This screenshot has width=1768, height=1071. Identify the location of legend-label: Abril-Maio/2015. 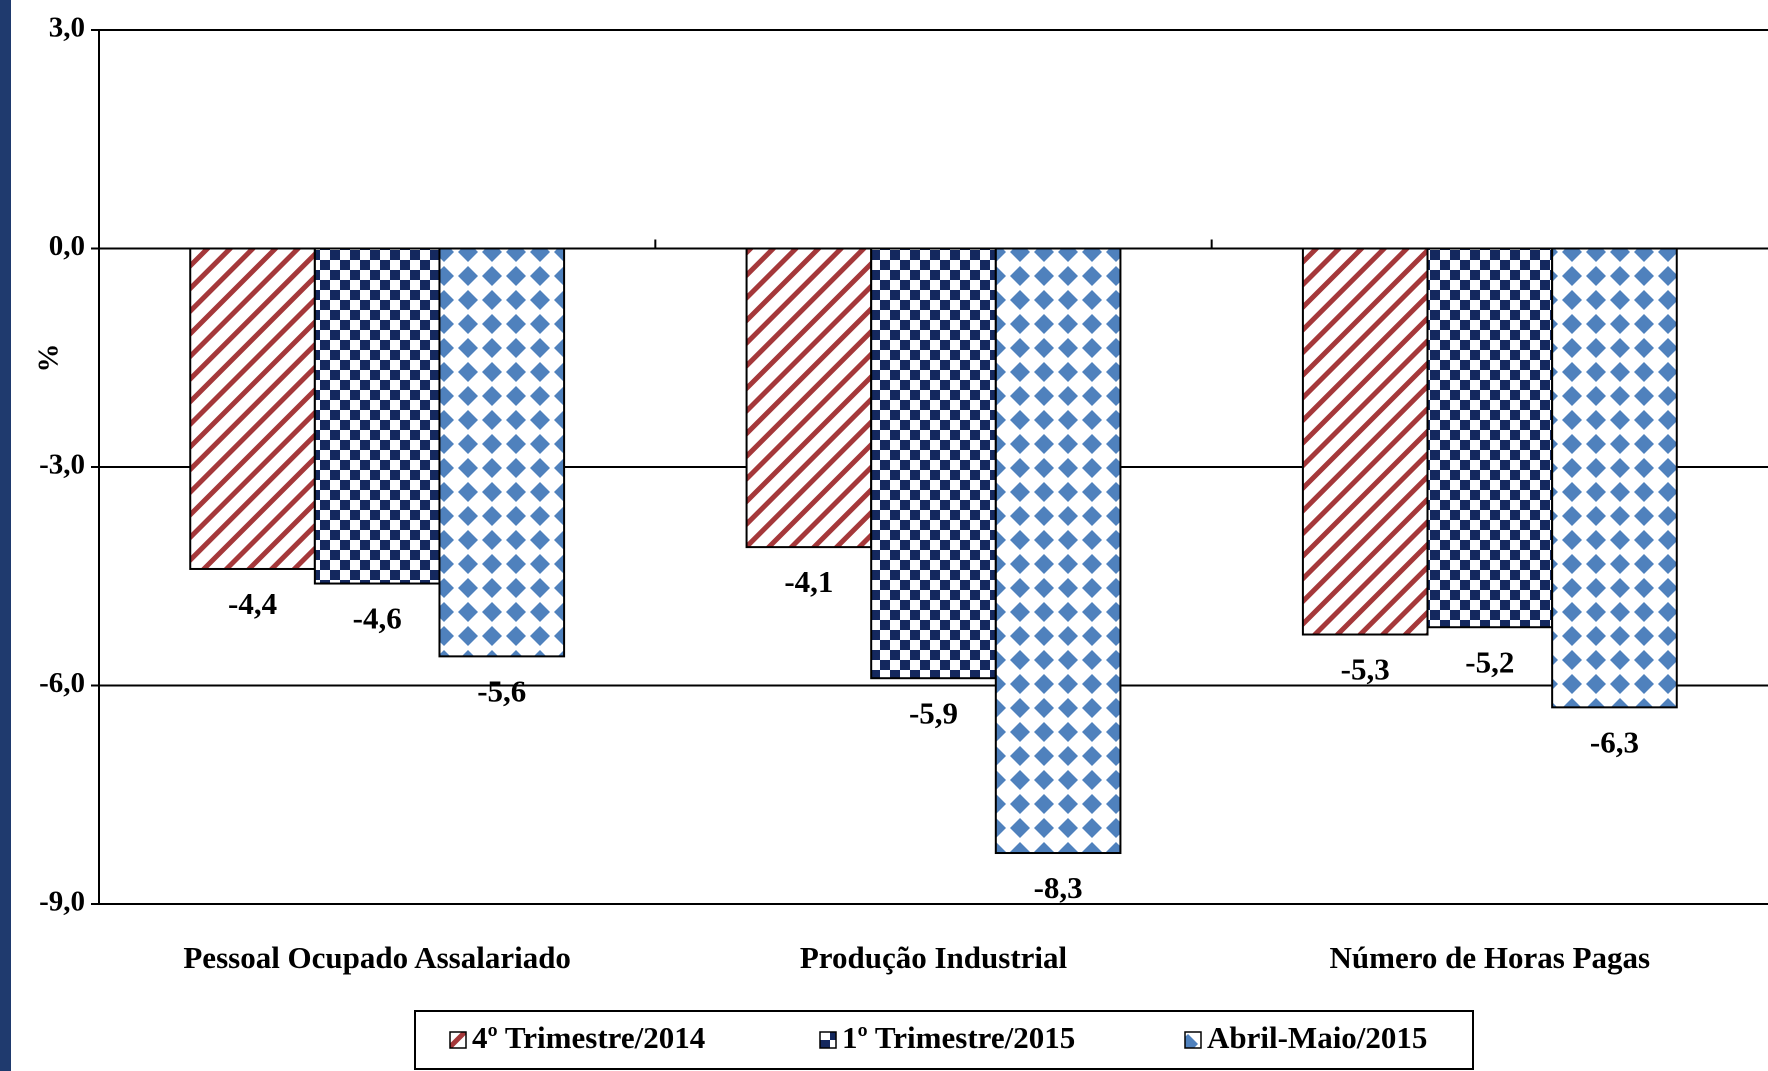
(1317, 1037).